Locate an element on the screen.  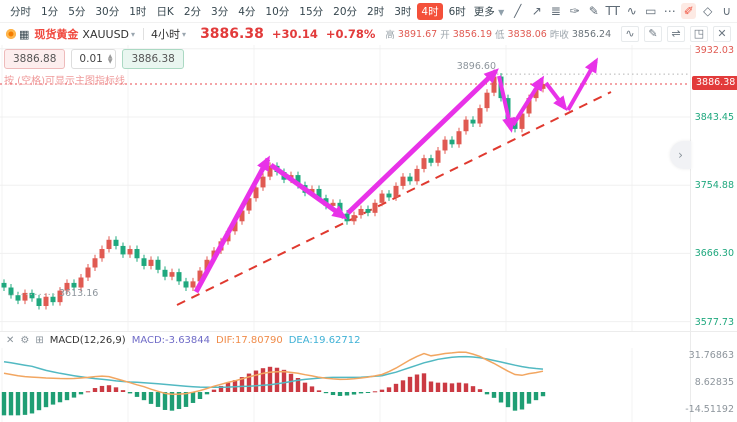
macd-settings-icon: ⚙ is located at coordinates (25, 340).